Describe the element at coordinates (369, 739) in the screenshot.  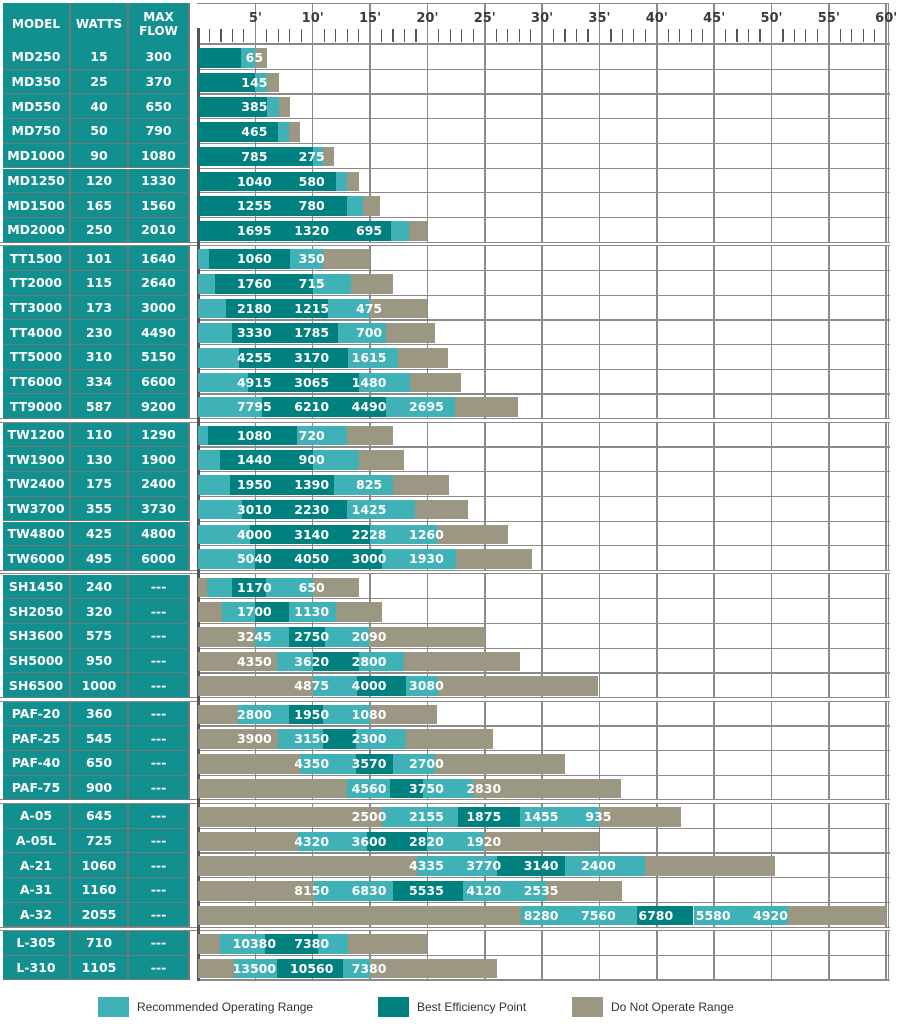
I see `flow-label: 2300` at that location.